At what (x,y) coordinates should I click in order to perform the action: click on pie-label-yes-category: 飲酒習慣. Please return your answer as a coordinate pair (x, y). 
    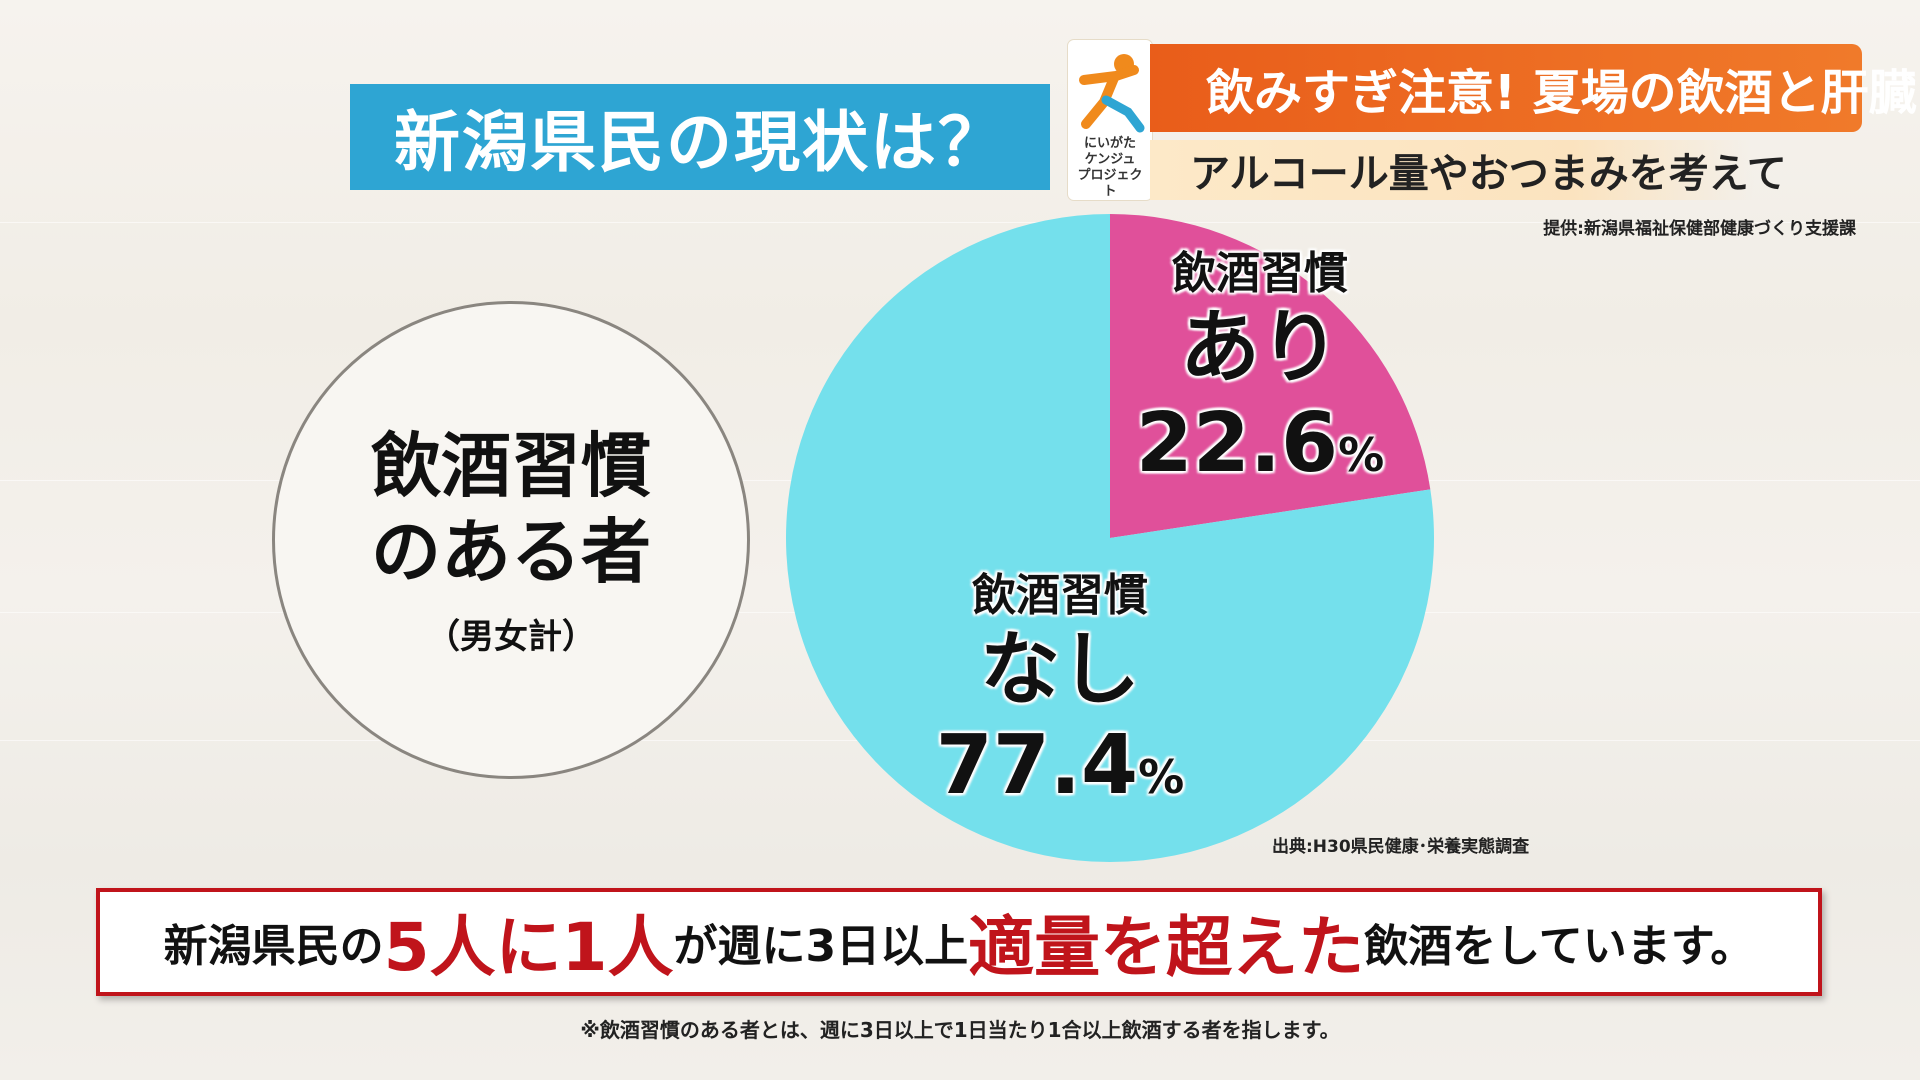
    Looking at the image, I should click on (1260, 273).